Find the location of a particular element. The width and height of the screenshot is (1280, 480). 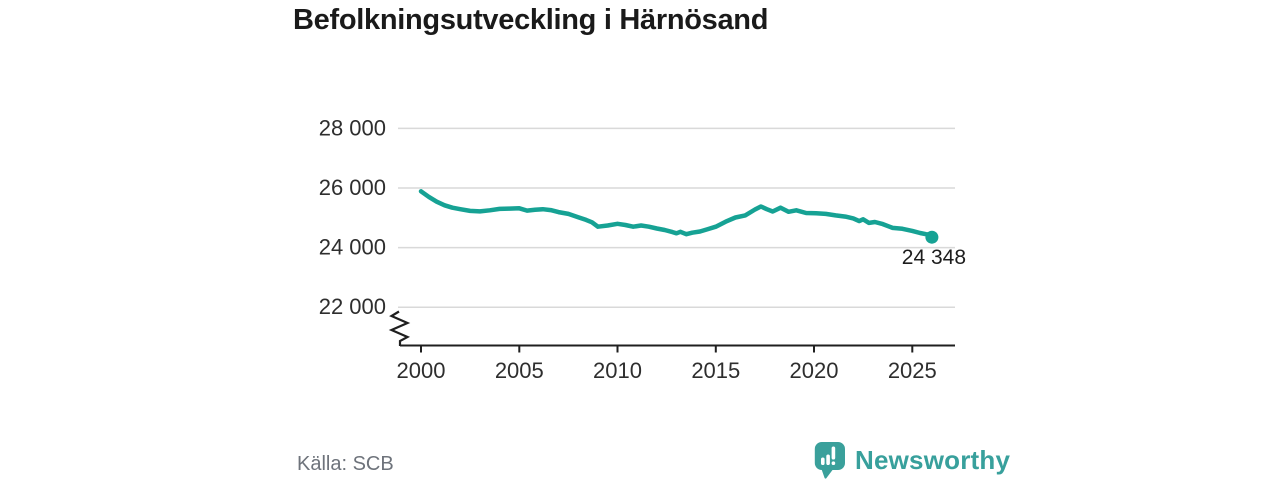

exclamation-dot is located at coordinates (833, 463).